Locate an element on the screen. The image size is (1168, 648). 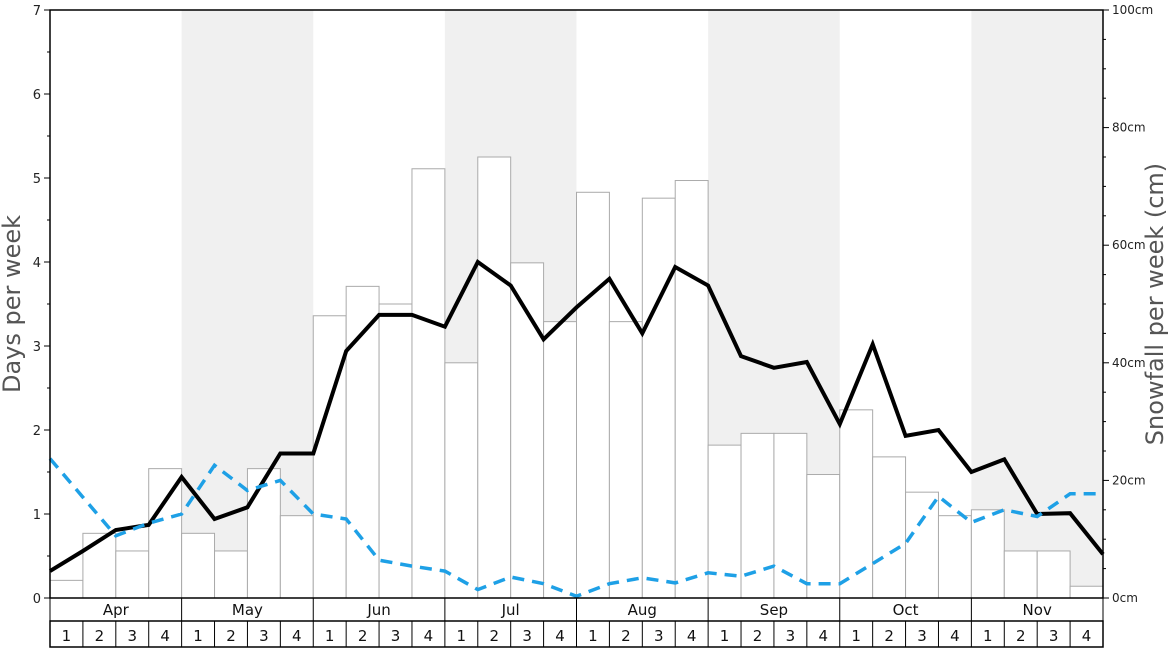
month-label-may: May is located at coordinates (247, 610).